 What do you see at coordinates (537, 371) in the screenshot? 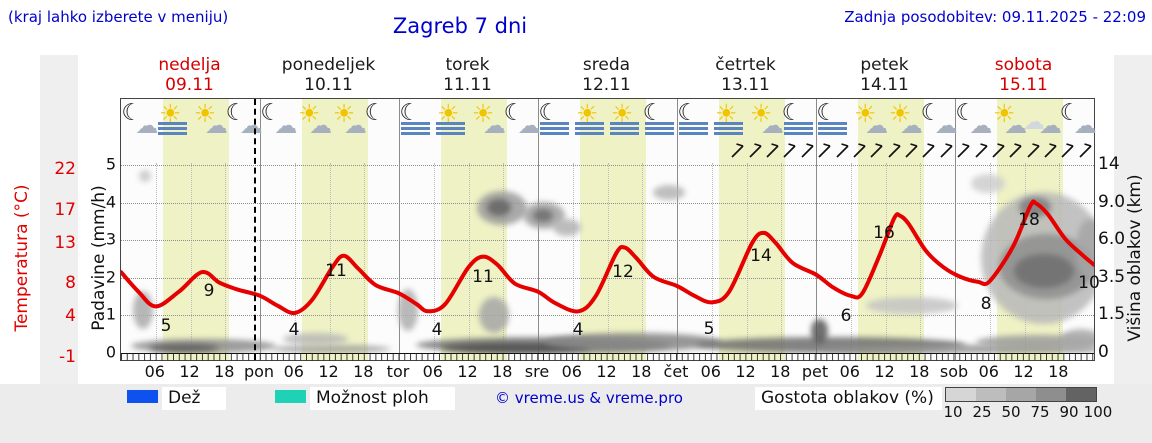
I see `day-short-label: sre` at bounding box center [537, 371].